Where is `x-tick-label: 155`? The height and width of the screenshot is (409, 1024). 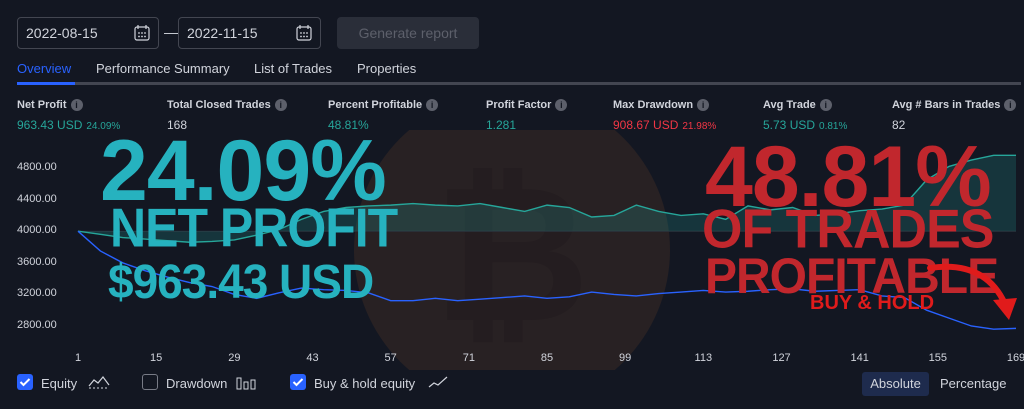
x-tick-label: 155 is located at coordinates (938, 358).